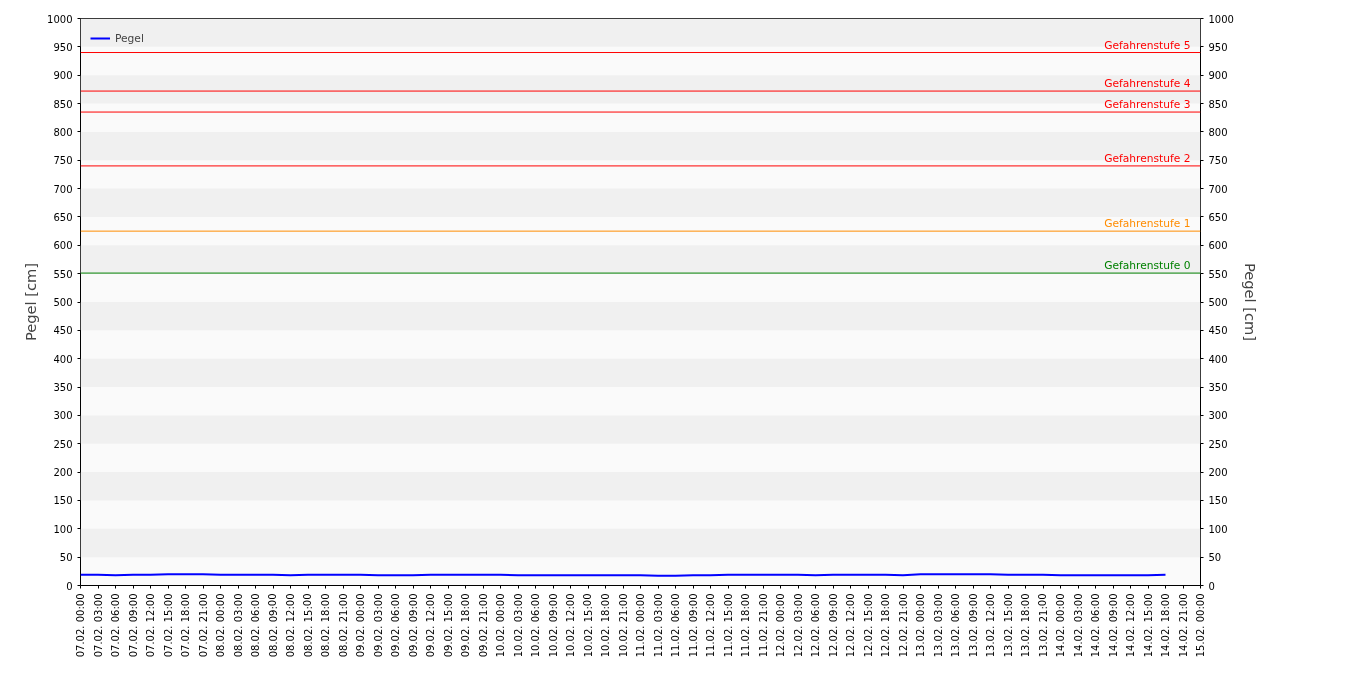 This screenshot has width=1350, height=700. What do you see at coordinates (1218, 473) in the screenshot?
I see `y2-tick-label: 200` at bounding box center [1218, 473].